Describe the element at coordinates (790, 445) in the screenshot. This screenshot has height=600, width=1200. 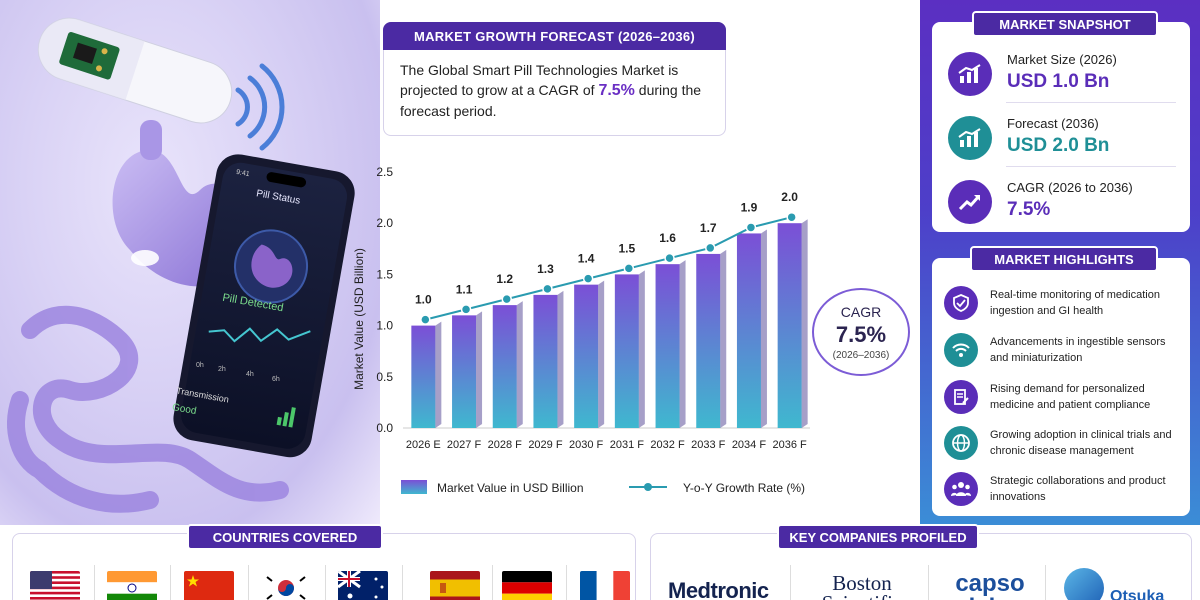
I see `x-tick-label: 2036 F` at that location.